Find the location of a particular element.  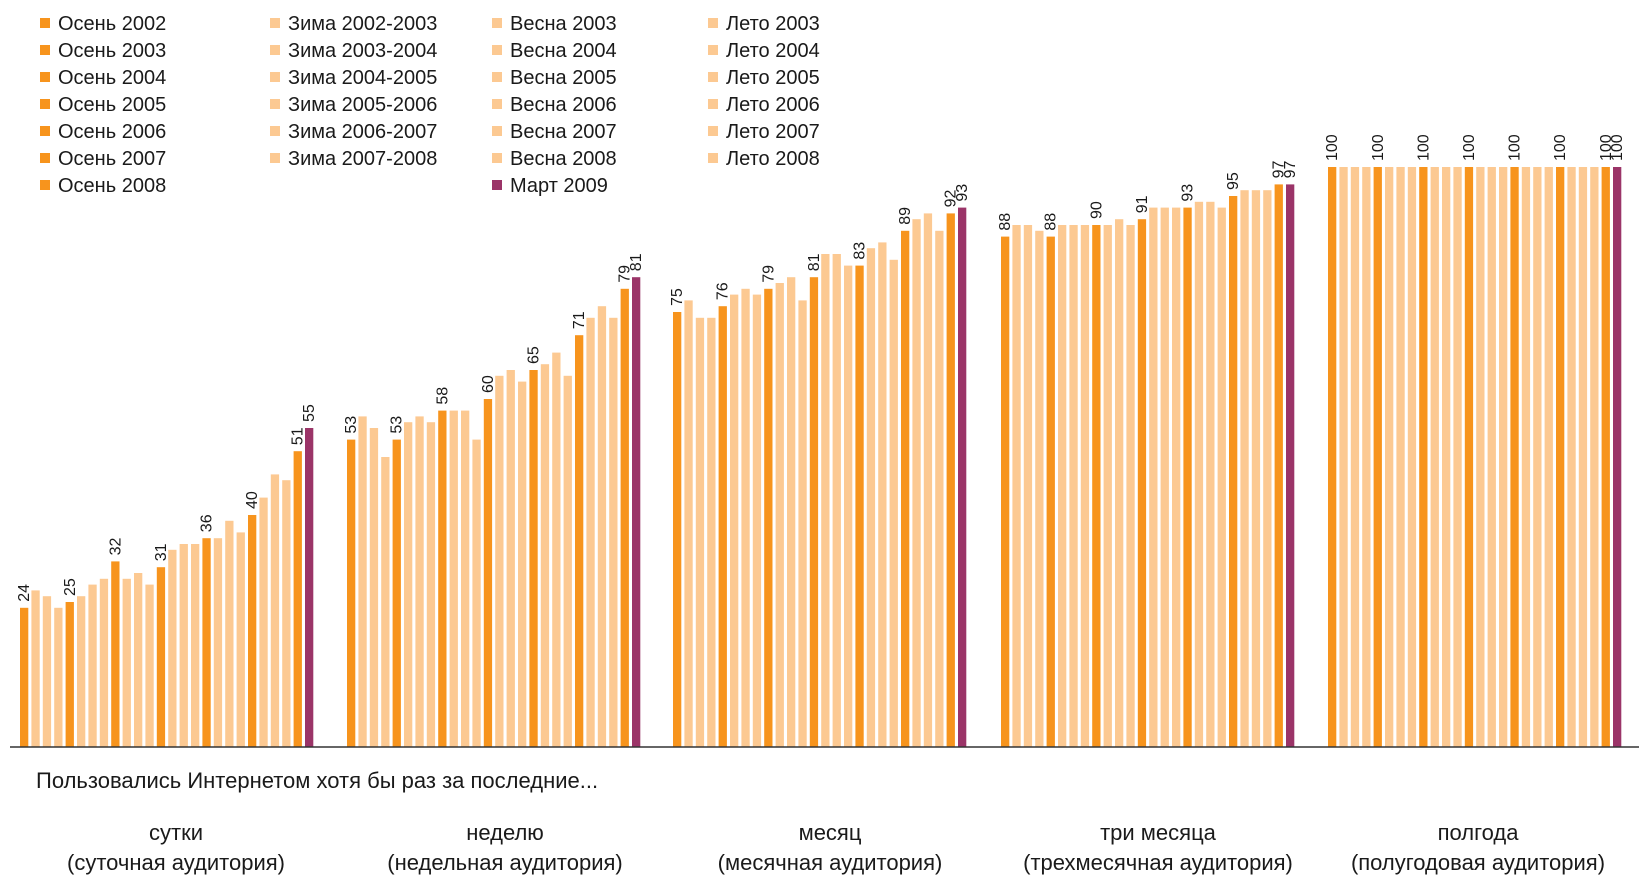

bar-value-label: 83 is located at coordinates (860, 251).